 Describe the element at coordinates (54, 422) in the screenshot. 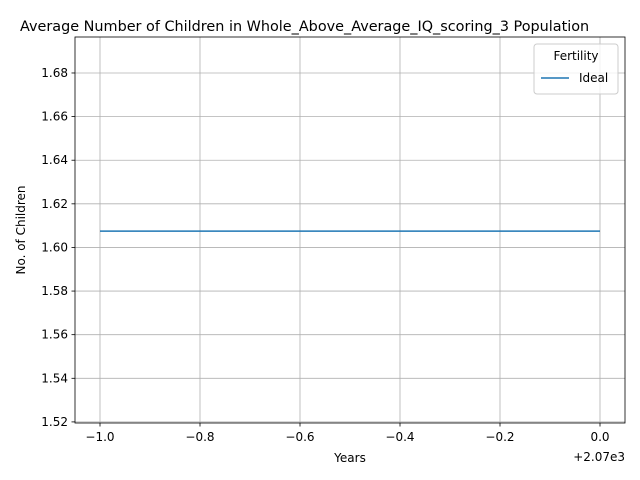

I see `y-tick-label: 1.52` at that location.